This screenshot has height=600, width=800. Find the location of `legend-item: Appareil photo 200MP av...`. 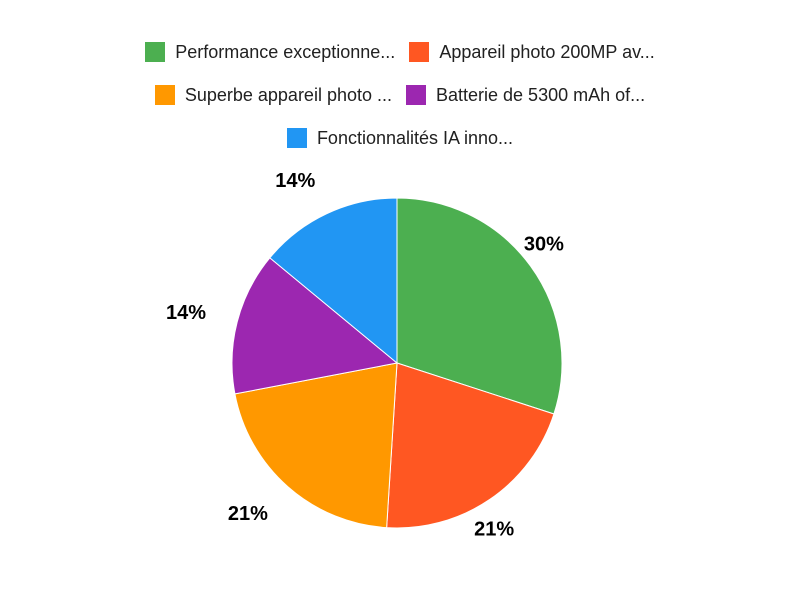

legend-item: Appareil photo 200MP av... is located at coordinates (532, 52).